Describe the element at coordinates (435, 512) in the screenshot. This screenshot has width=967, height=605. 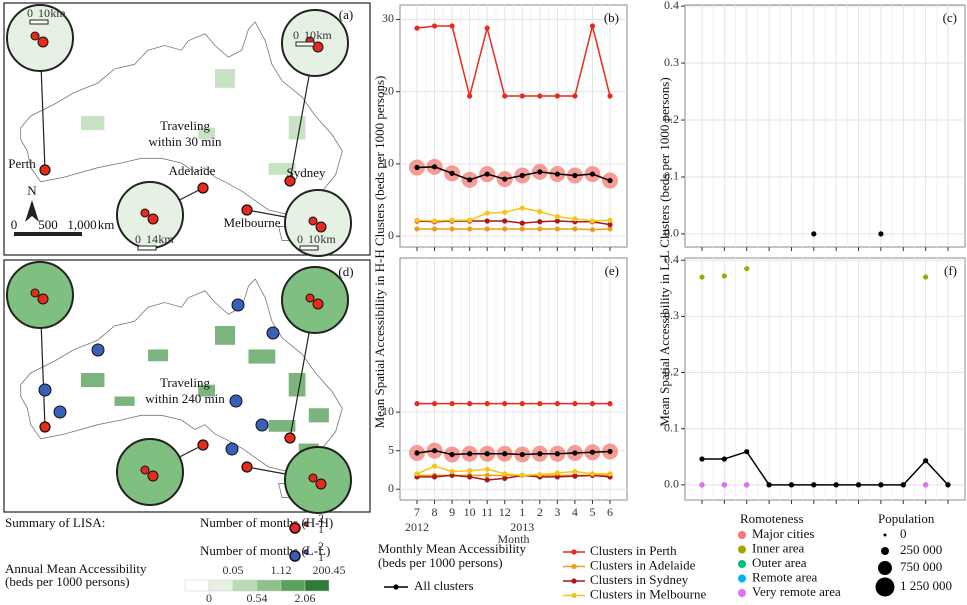
I see `x-tick-label: 8` at that location.